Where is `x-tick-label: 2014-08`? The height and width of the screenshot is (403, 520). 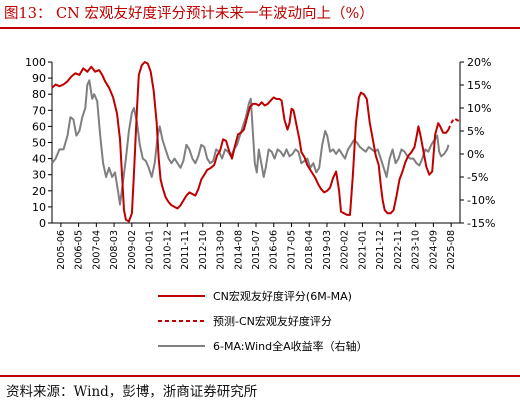
x-tick-label: 2014-08 is located at coordinates (238, 250).